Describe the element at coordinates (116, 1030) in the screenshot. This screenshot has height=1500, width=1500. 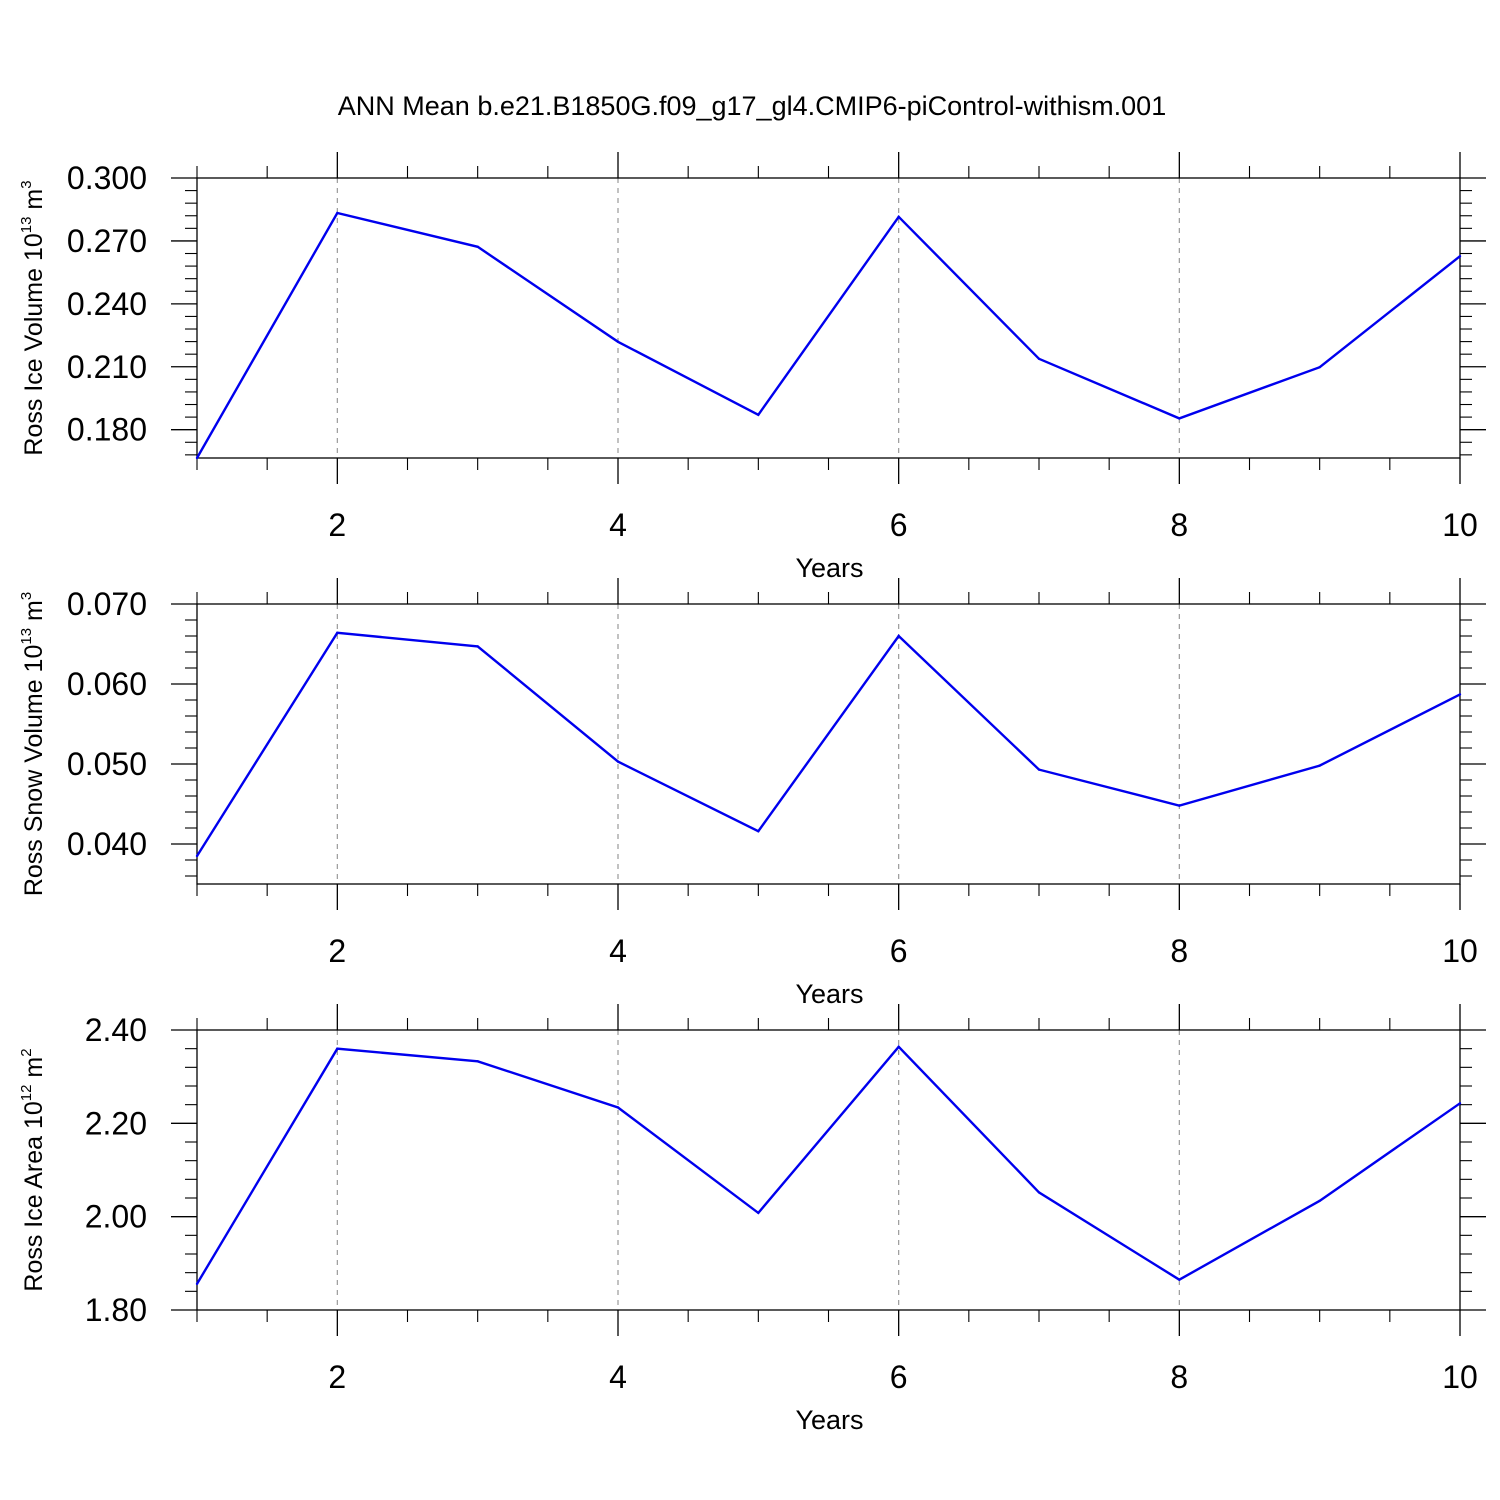
I see `y-tick-label-2.40: 2.40` at that location.